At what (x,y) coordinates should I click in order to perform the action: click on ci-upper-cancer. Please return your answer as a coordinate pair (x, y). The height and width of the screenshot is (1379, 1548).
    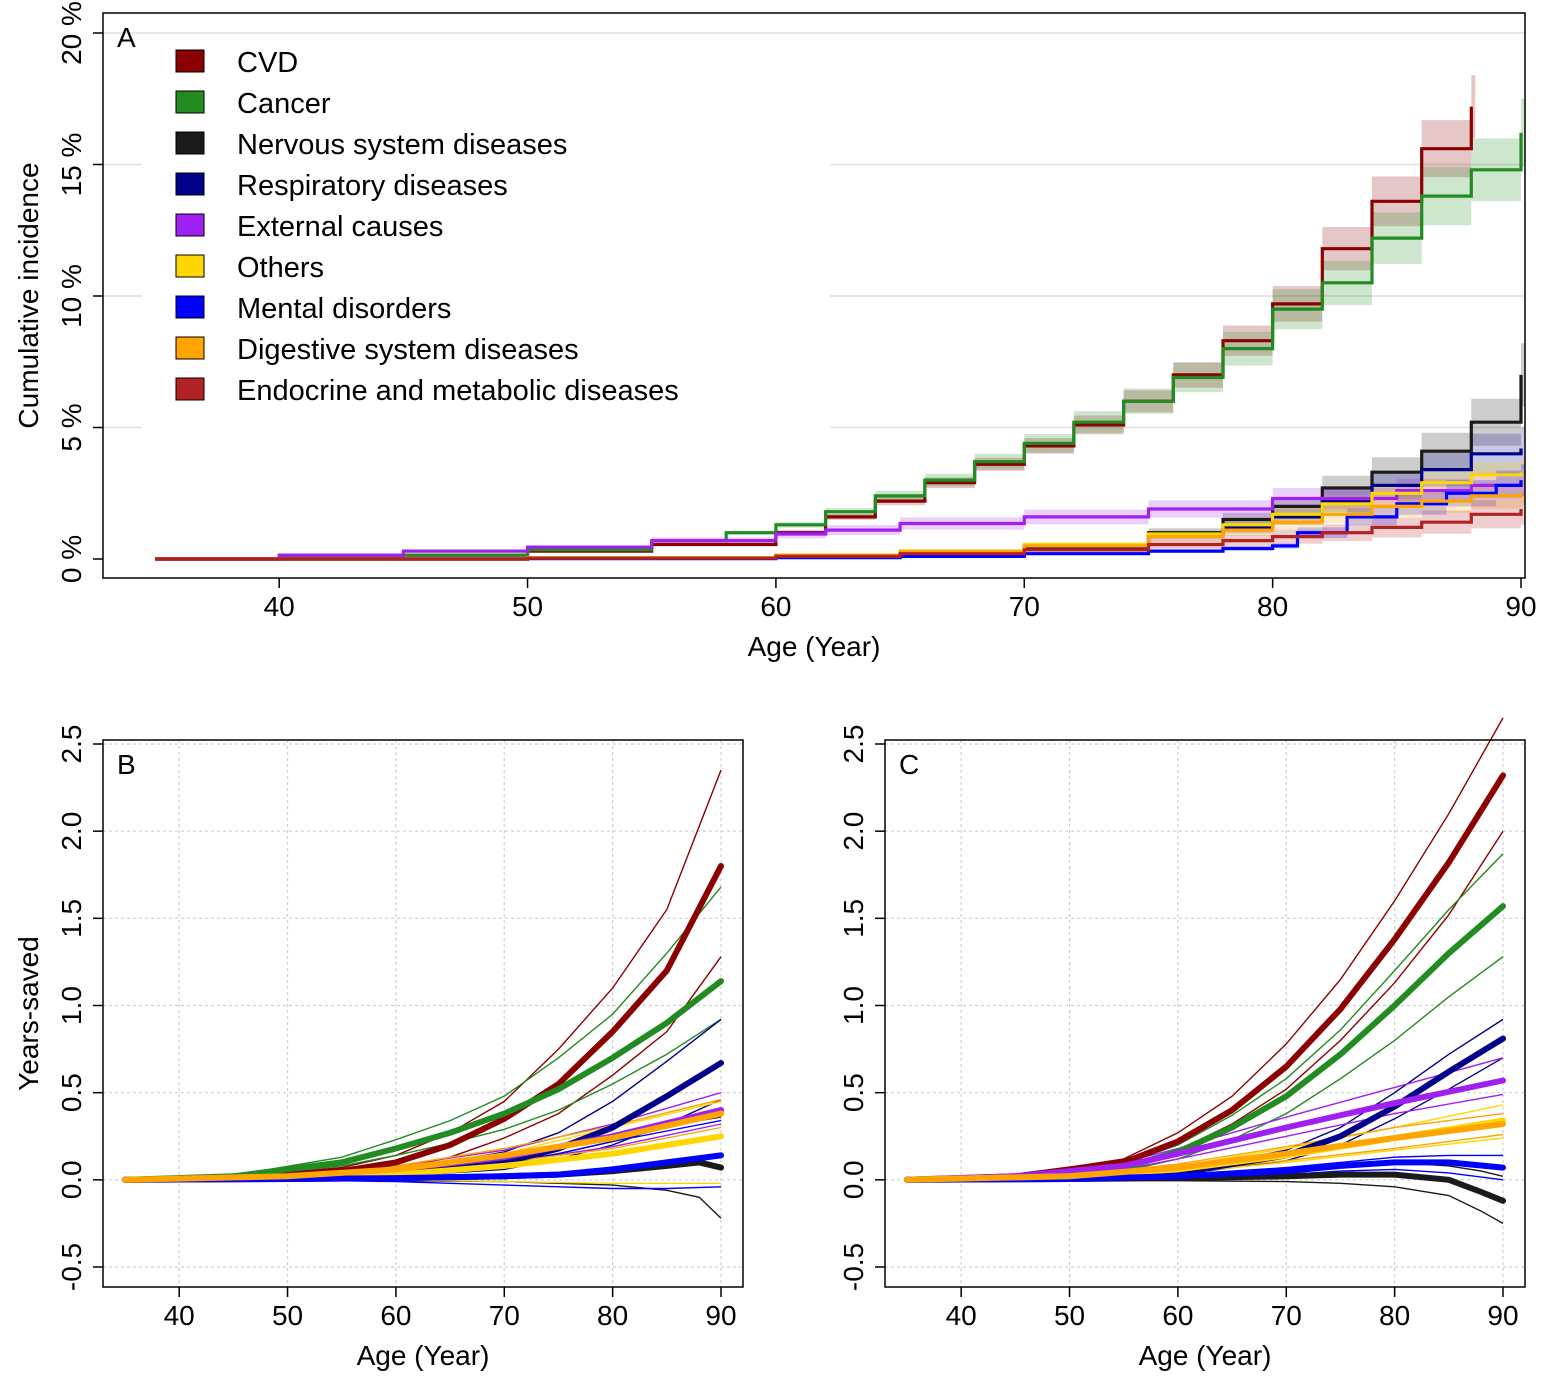
    Looking at the image, I should click on (1205, 1017).